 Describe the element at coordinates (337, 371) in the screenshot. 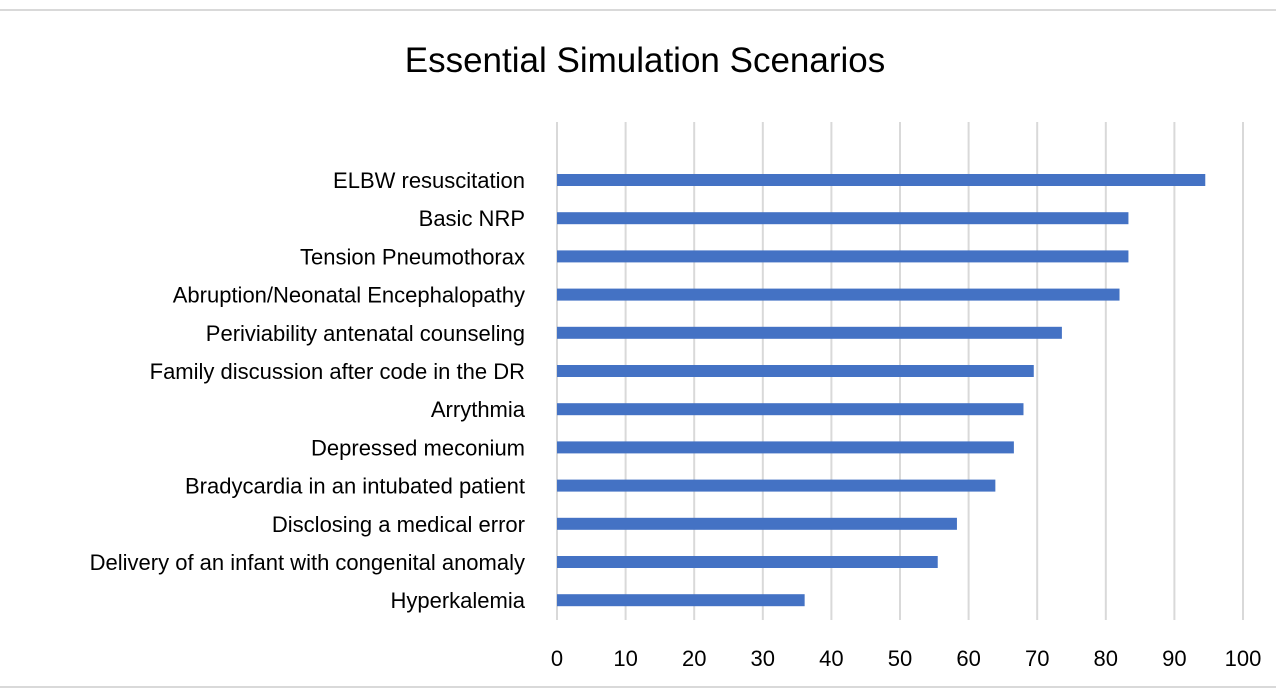

I see `category-label-6: Family discussion after code in the DR` at that location.